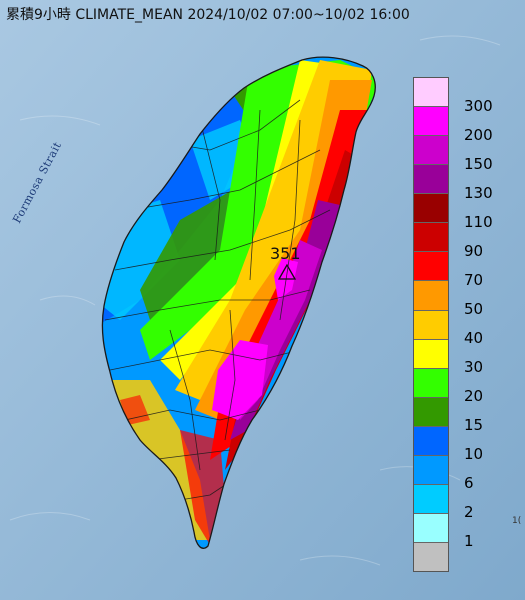  What do you see at coordinates (474, 251) in the screenshot?
I see `legend-label: 90` at bounding box center [474, 251].